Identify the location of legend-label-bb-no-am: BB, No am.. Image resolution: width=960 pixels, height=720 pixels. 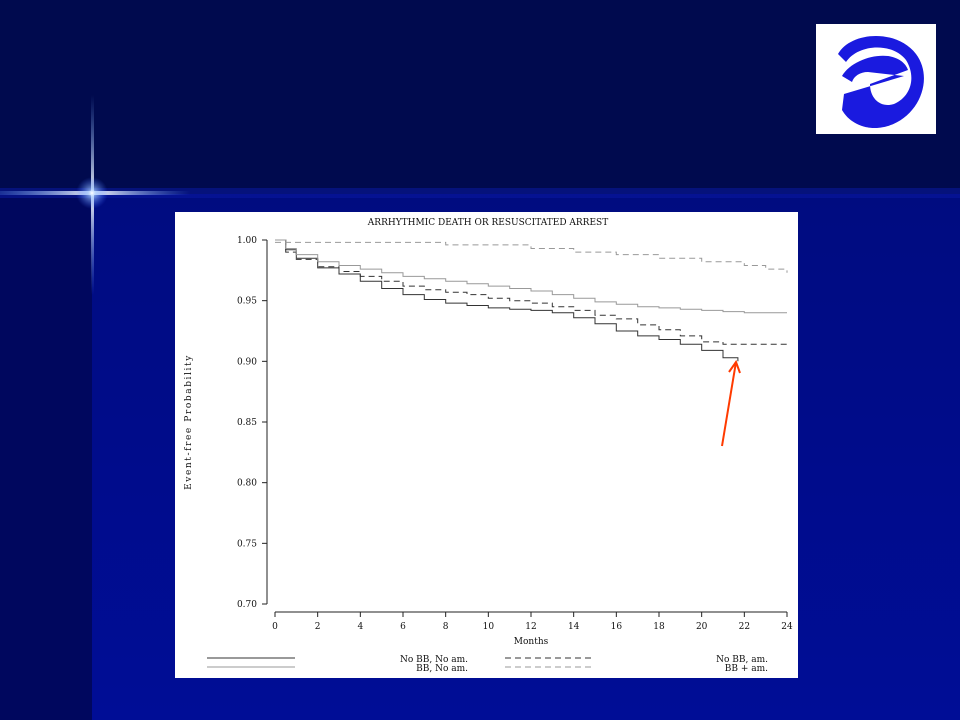
(442, 669).